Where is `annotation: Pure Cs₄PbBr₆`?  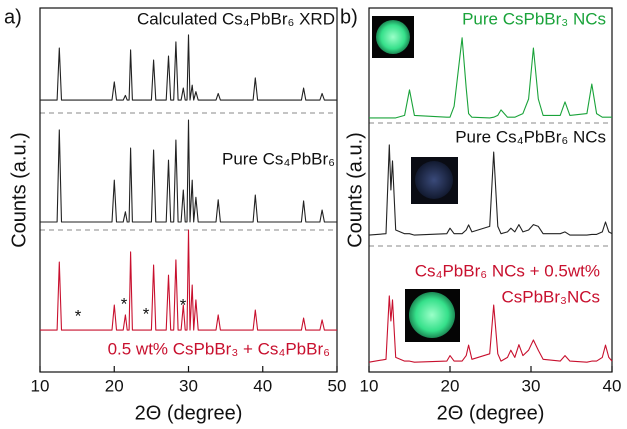
annotation: Pure Cs₄PbBr₆ is located at coordinates (278, 158).